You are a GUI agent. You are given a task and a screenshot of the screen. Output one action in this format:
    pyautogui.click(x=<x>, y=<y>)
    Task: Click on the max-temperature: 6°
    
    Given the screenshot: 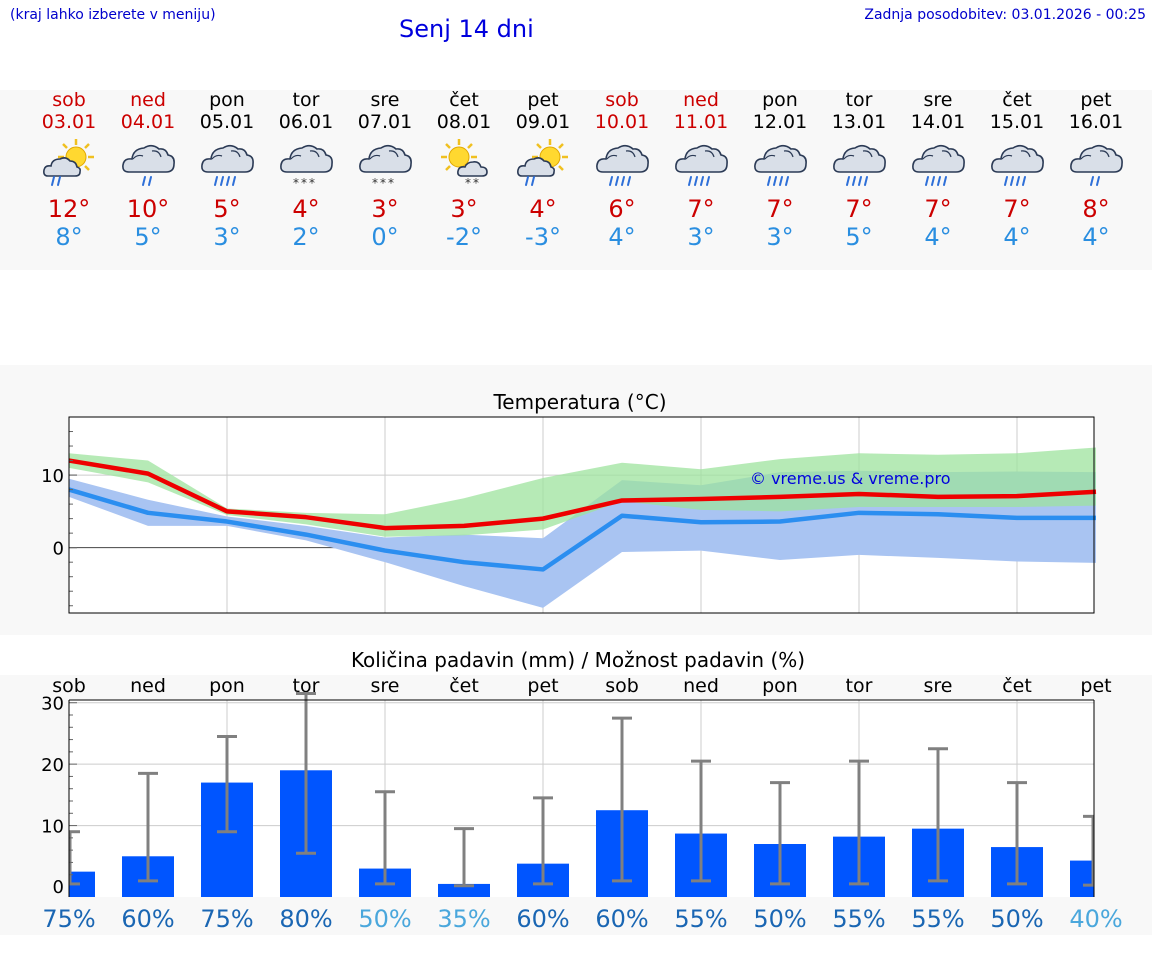 What is the action you would take?
    pyautogui.click(x=622, y=209)
    